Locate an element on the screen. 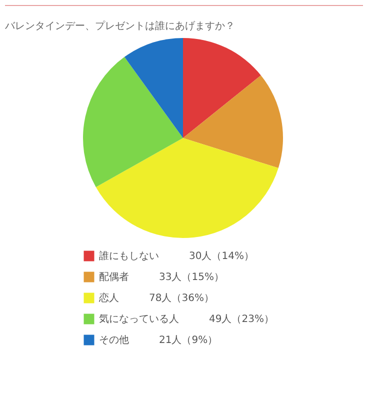  legend-label: 恋人 78人（36%） is located at coordinates (156, 298).